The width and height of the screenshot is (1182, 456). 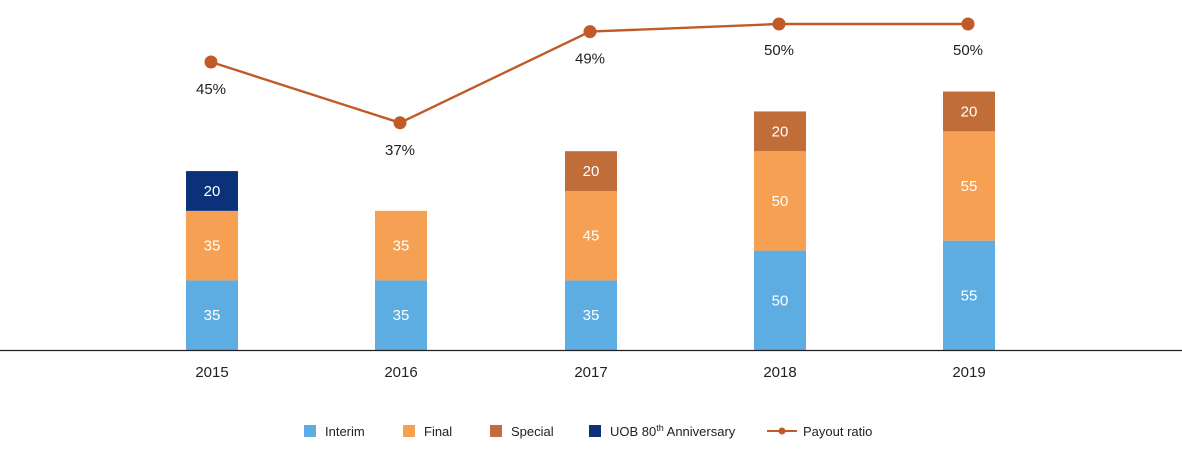 I want to click on legend-swatch-payout-ratio-marker, so click(x=782, y=431).